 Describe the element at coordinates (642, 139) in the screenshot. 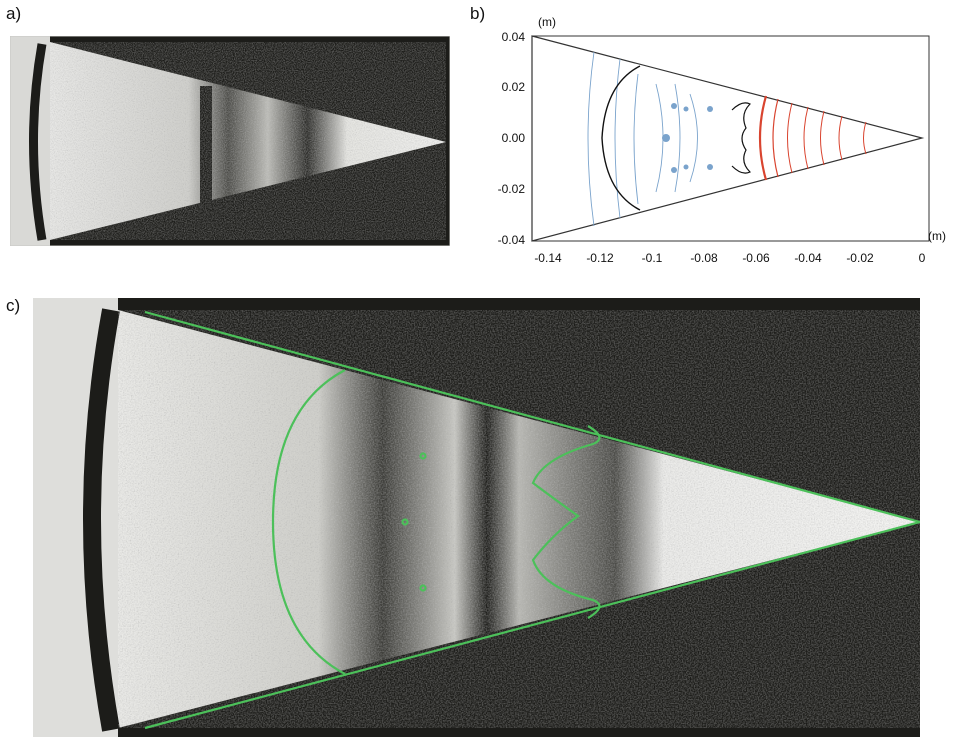

I see `blue-contours` at that location.